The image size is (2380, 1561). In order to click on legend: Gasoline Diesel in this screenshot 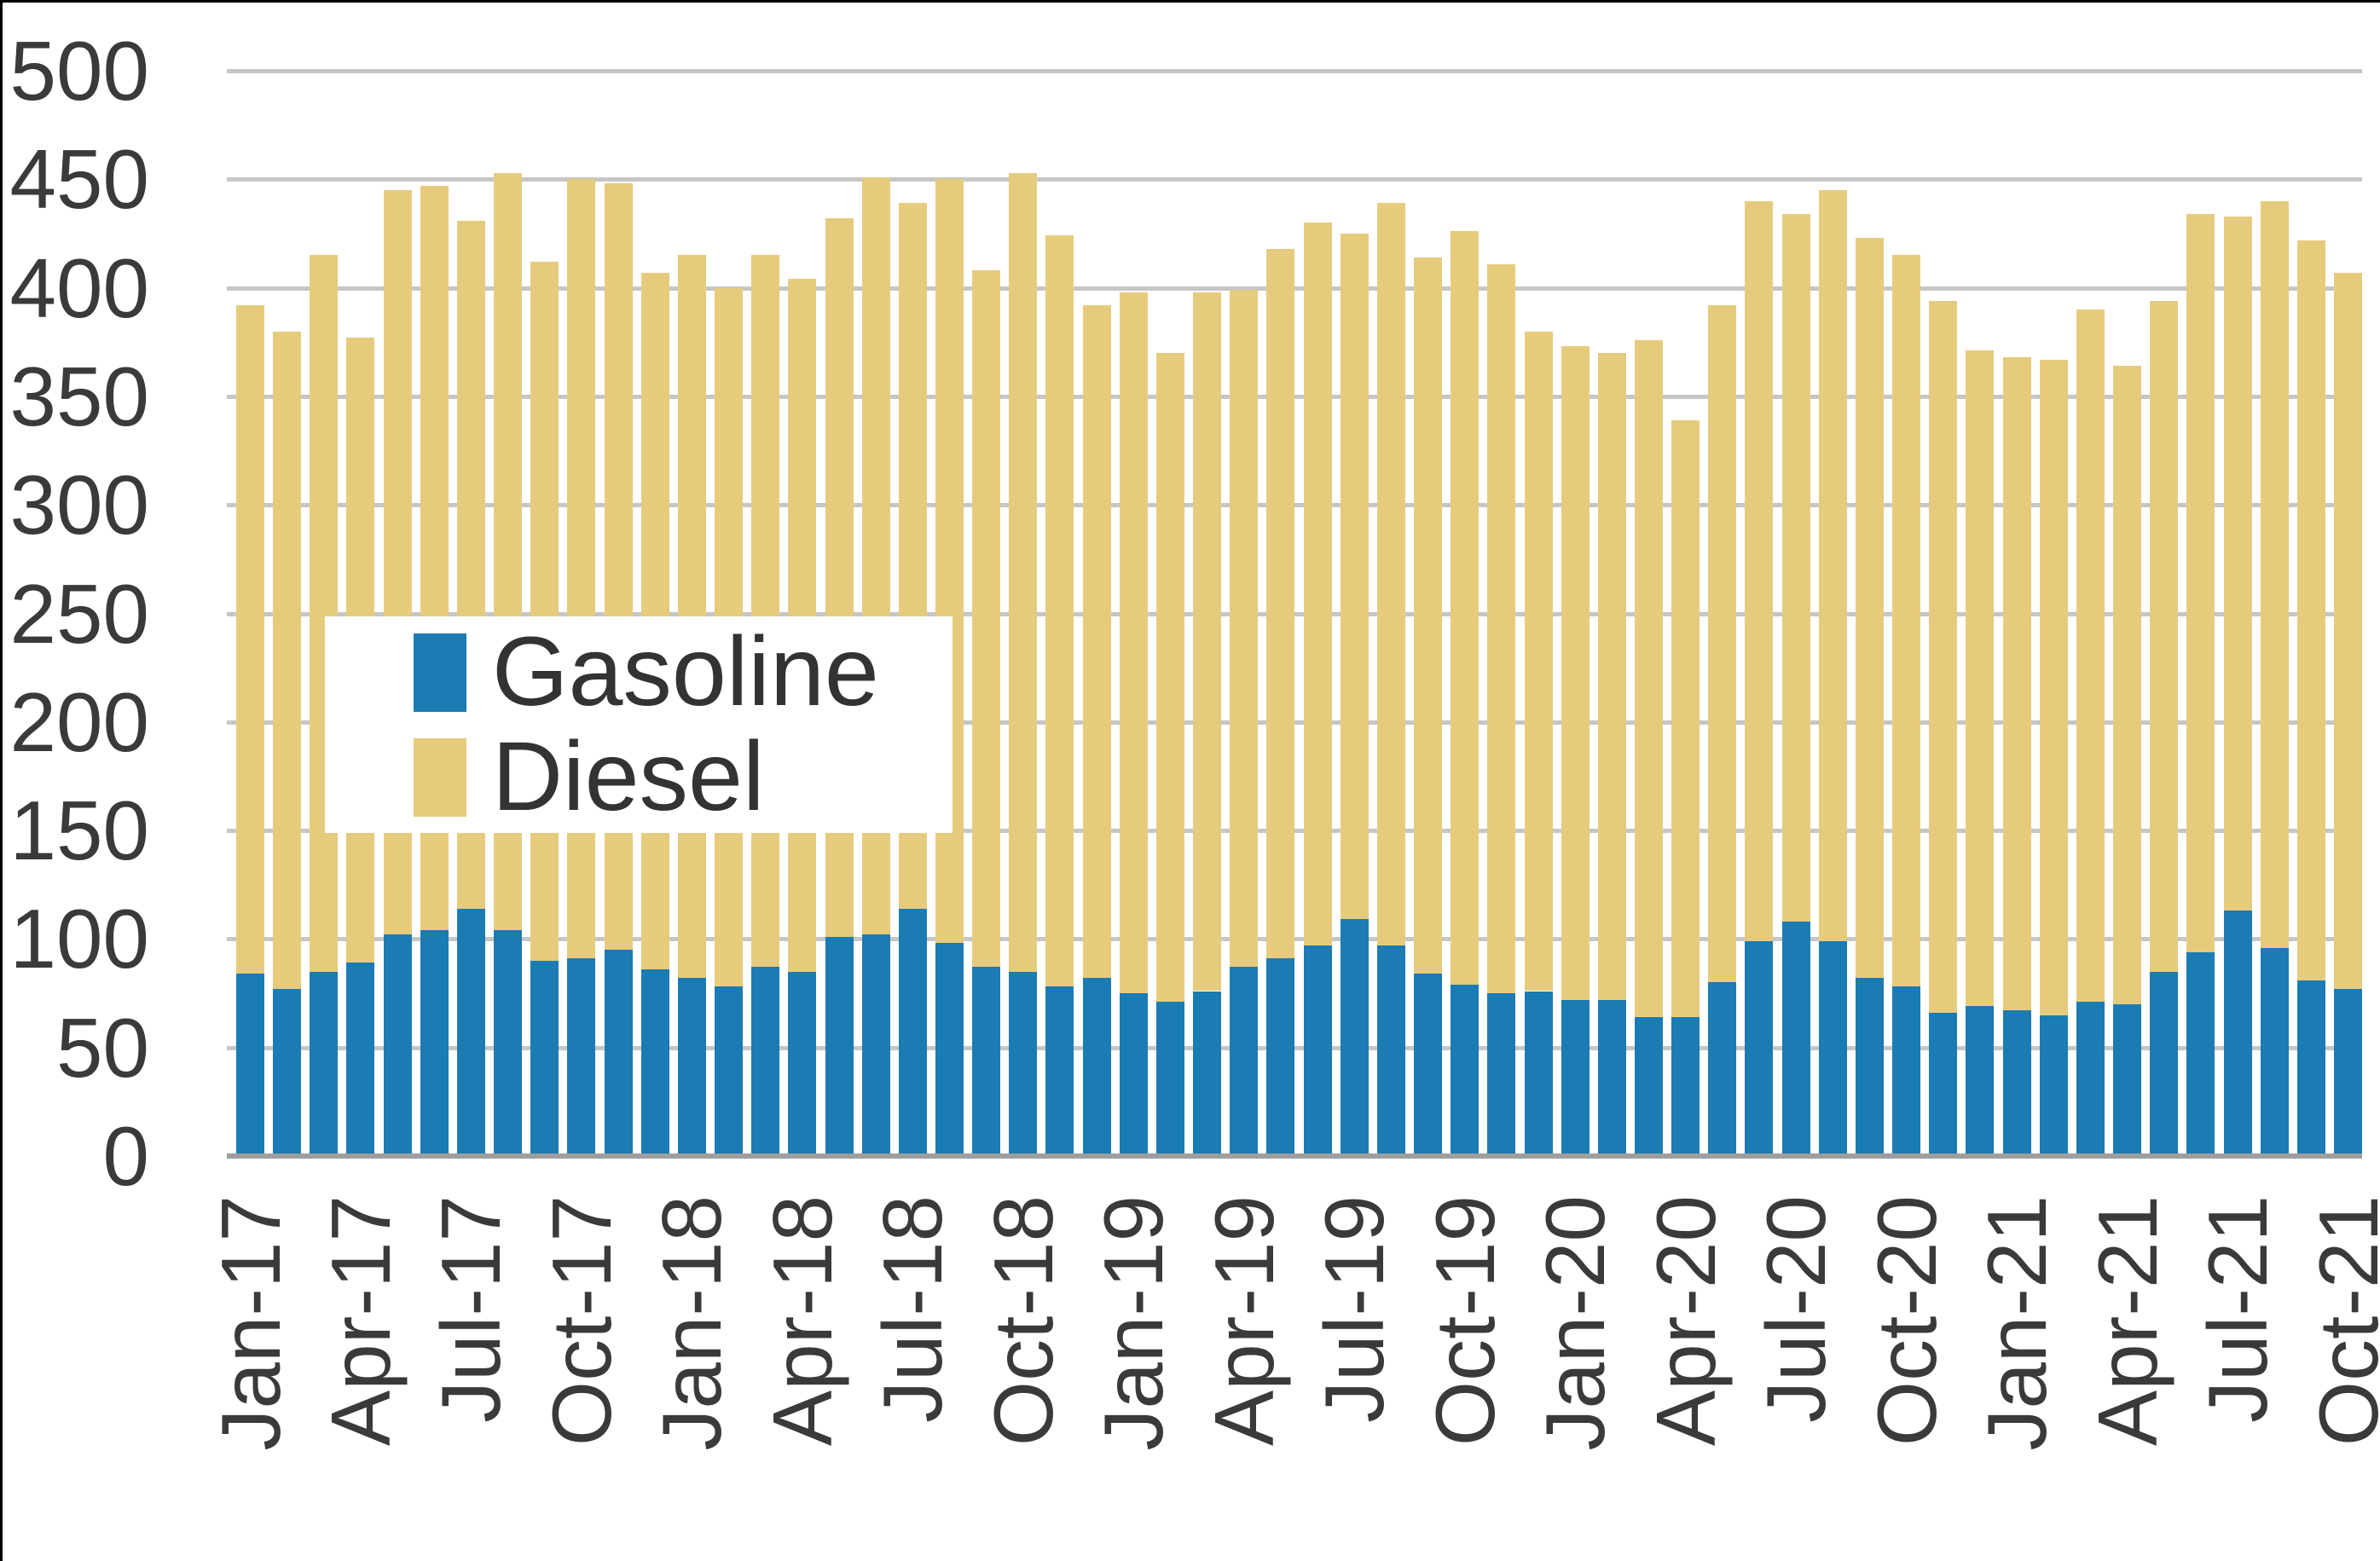, I will do `click(639, 724)`.